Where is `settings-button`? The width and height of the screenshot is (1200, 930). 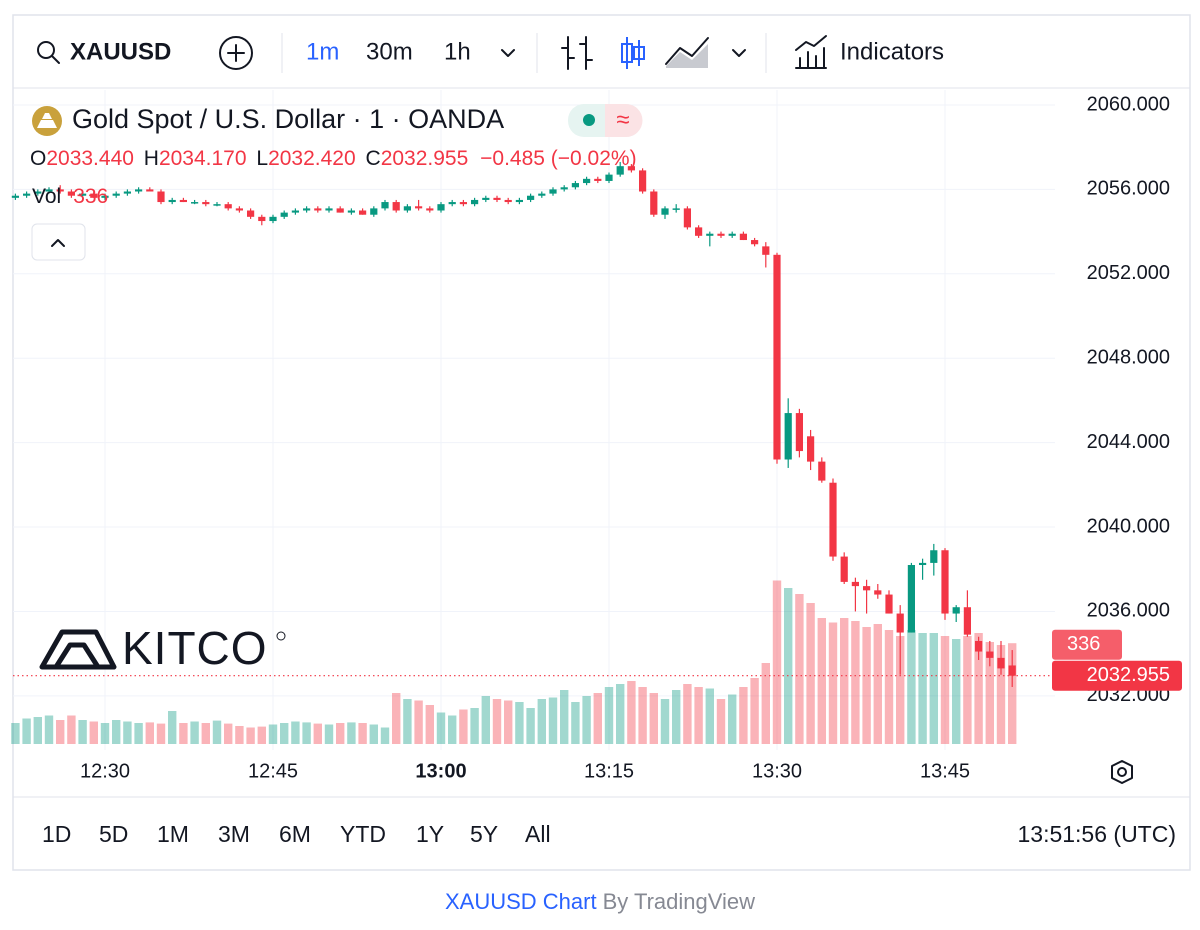
settings-button is located at coordinates (1122, 772).